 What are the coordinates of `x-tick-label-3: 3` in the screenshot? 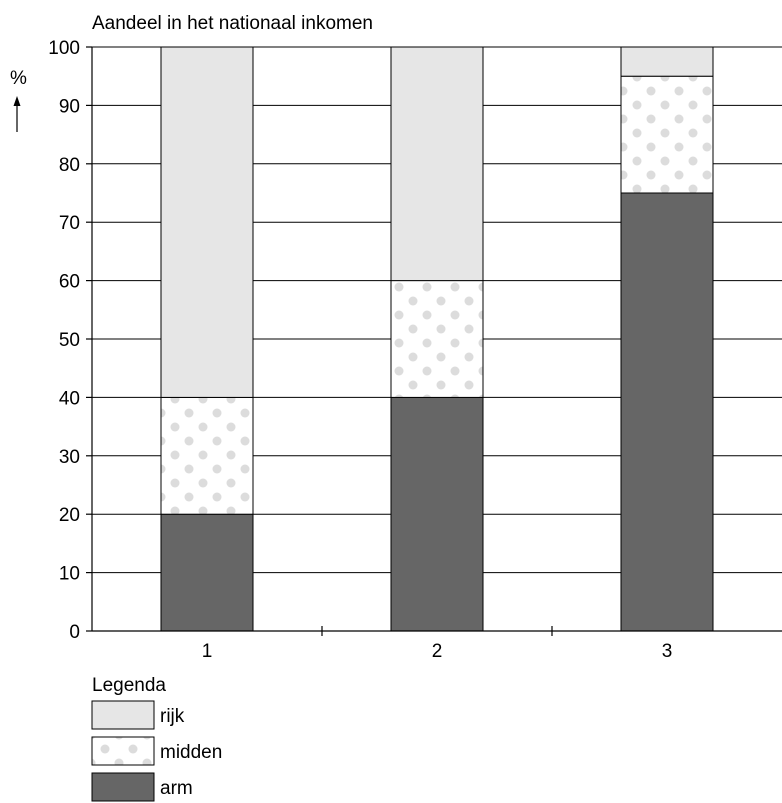 It's located at (667, 651).